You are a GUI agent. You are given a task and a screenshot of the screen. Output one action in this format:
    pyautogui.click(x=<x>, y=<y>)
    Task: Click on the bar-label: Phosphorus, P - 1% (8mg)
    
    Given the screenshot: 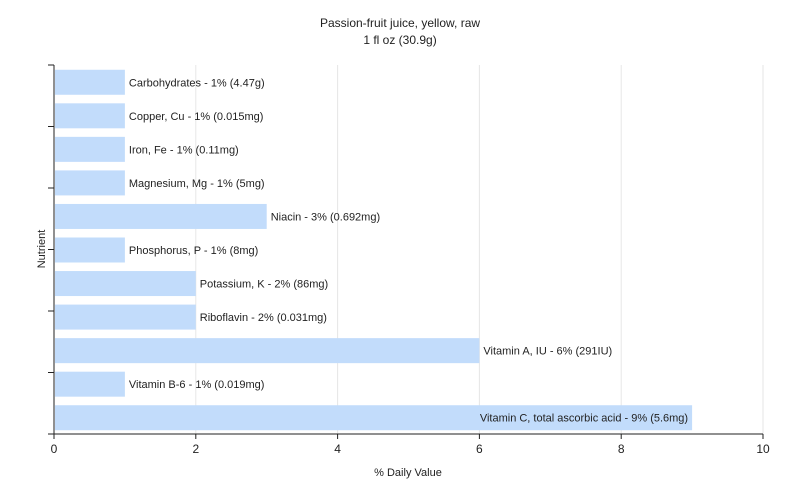 What is the action you would take?
    pyautogui.click(x=193, y=251)
    